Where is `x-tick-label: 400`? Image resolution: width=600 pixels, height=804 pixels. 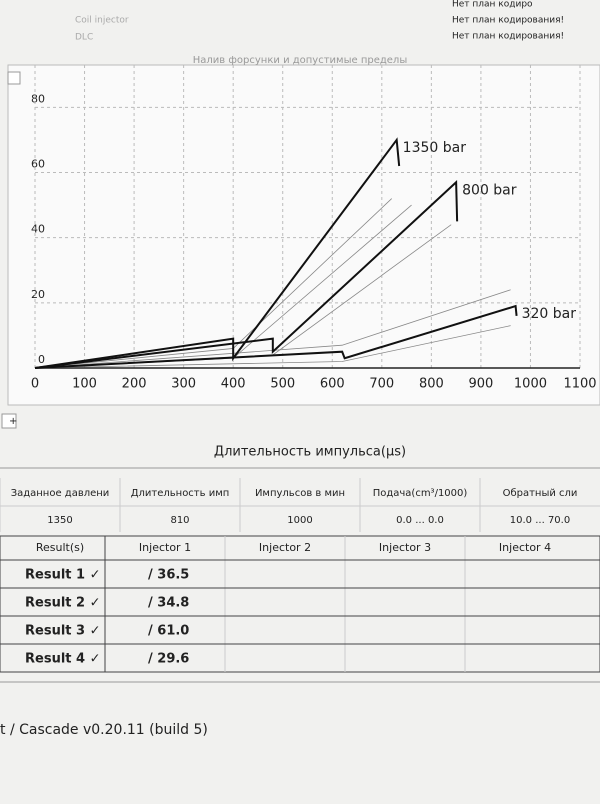 x-tick-label: 400 is located at coordinates (233, 384).